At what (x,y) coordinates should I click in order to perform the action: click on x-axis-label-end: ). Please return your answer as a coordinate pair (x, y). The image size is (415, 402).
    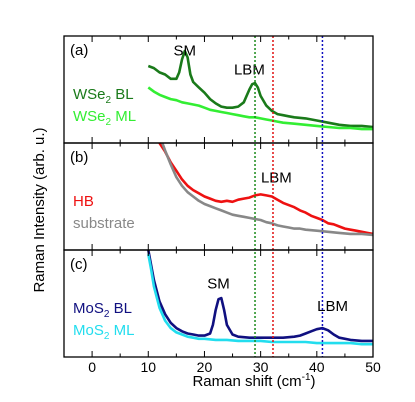
    Looking at the image, I should click on (313, 381).